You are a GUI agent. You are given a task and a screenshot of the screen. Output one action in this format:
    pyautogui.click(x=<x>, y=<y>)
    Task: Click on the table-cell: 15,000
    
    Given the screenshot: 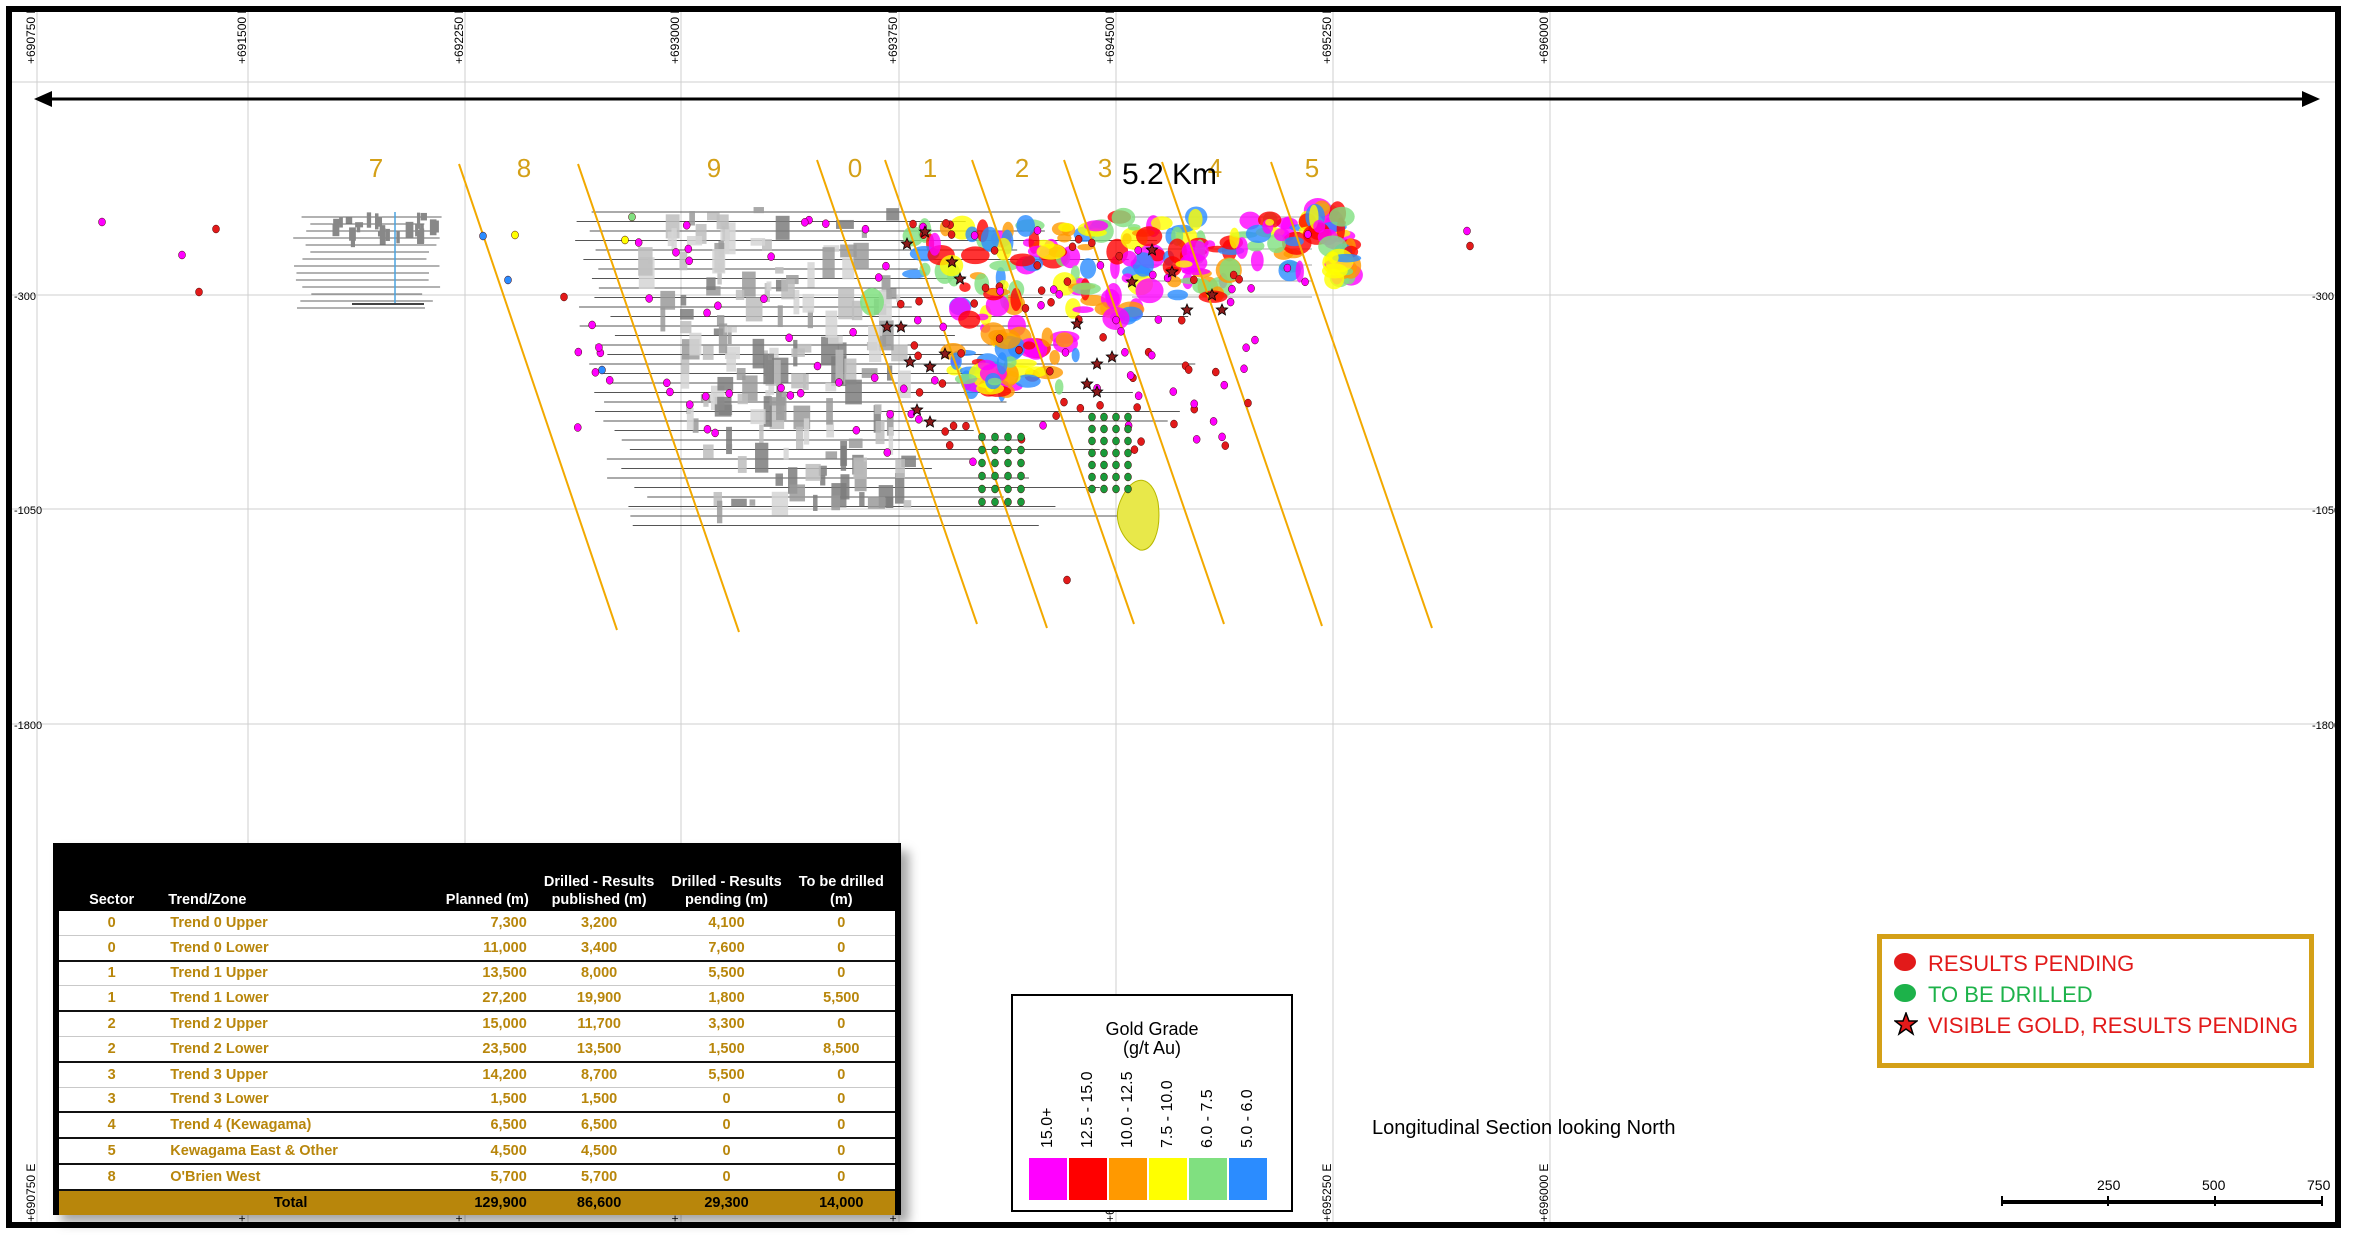 What is the action you would take?
    pyautogui.click(x=474, y=1024)
    